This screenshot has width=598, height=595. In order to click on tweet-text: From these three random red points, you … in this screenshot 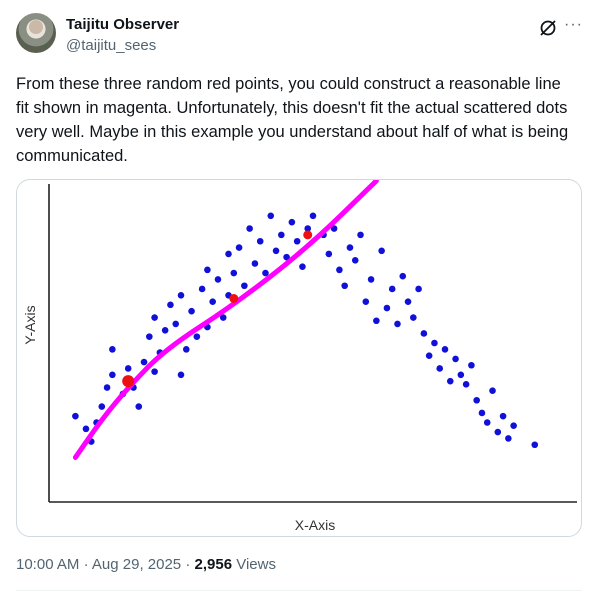, I will do `click(292, 120)`.